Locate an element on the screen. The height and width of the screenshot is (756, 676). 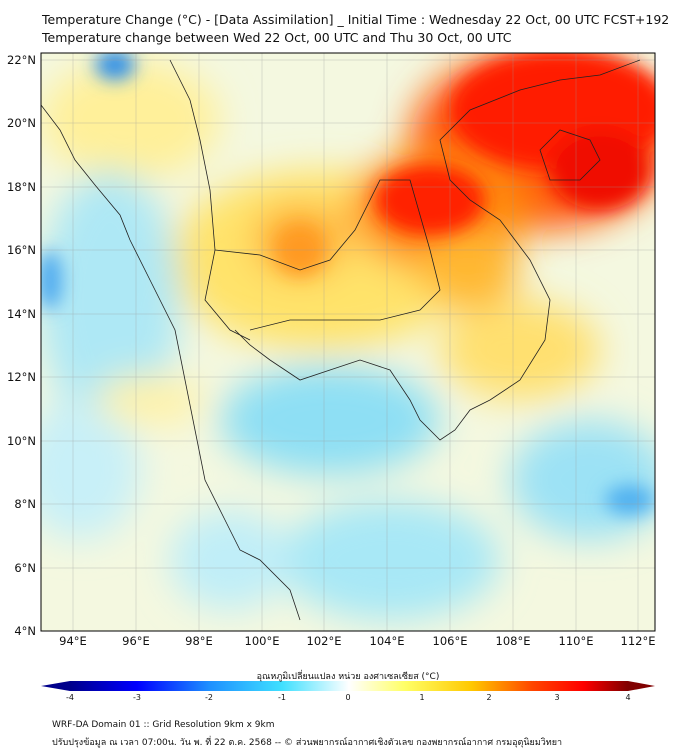
lon-label: 112°E is located at coordinates (638, 641).